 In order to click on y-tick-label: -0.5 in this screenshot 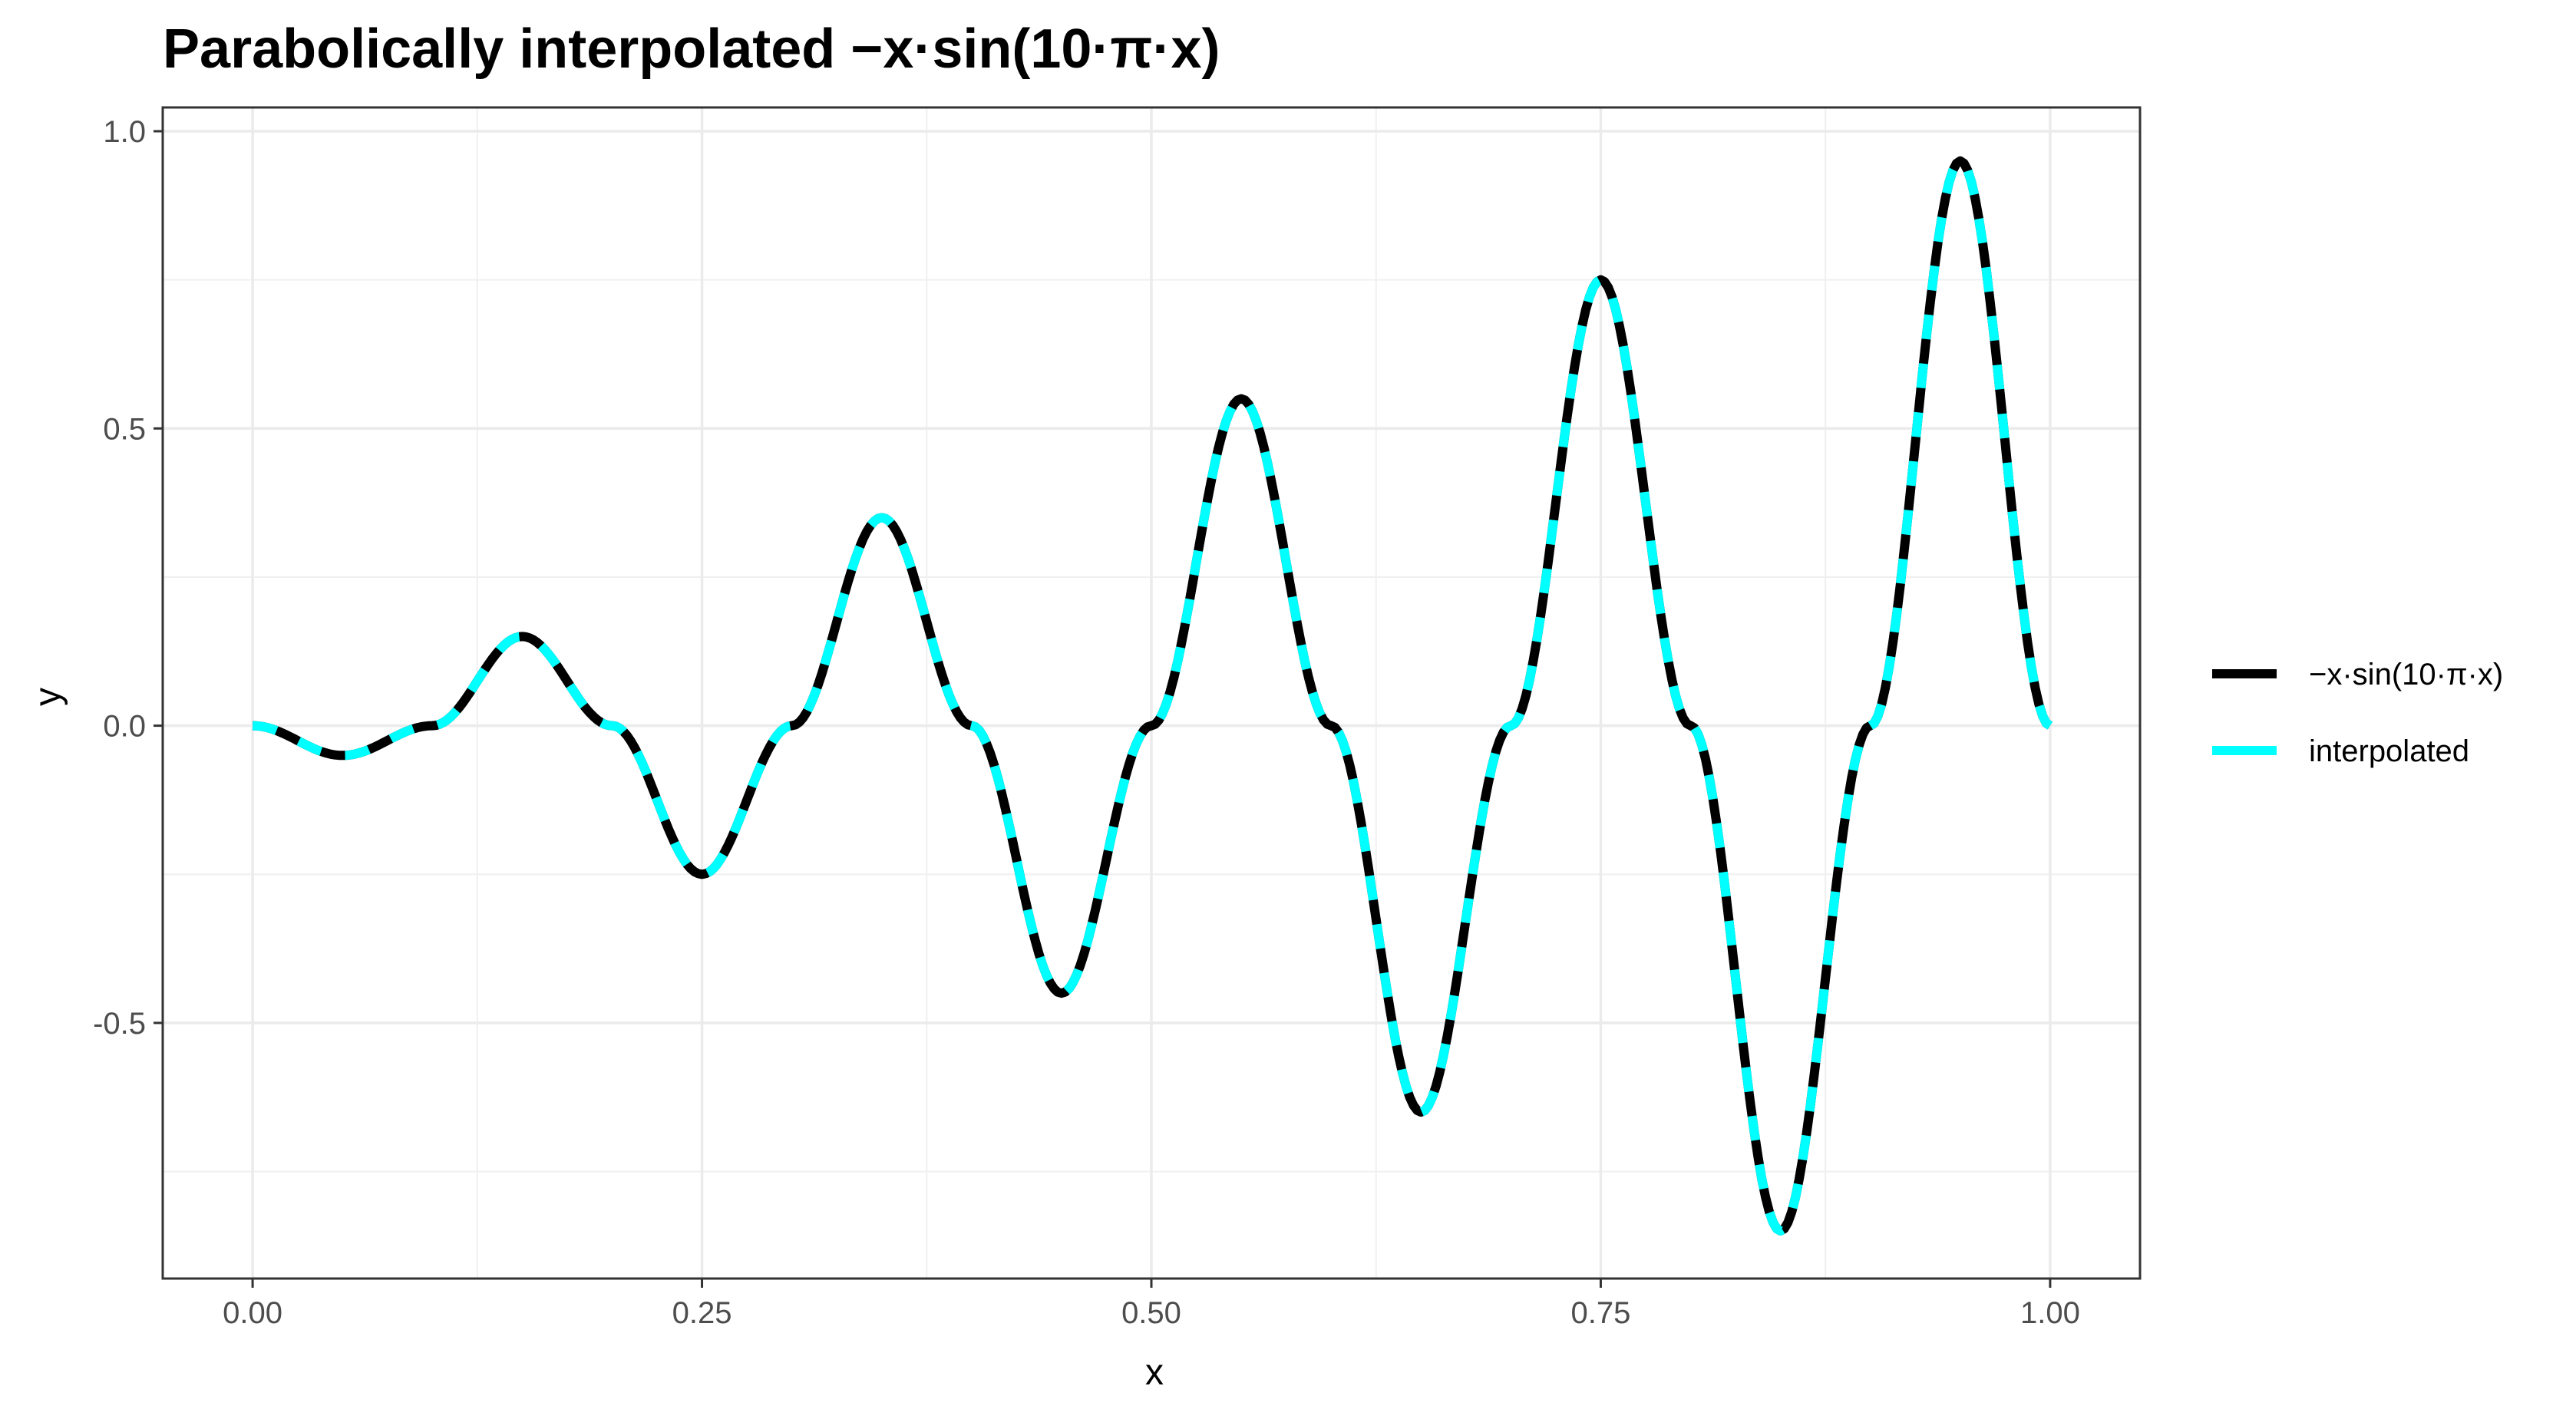, I will do `click(119, 1024)`.